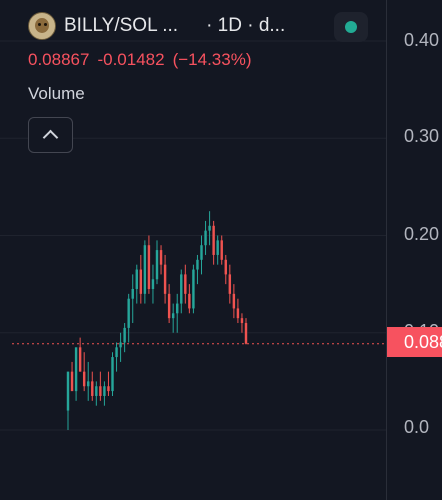 This screenshot has height=500, width=442. What do you see at coordinates (422, 40) in the screenshot?
I see `price-axis-label: 0.40` at bounding box center [422, 40].